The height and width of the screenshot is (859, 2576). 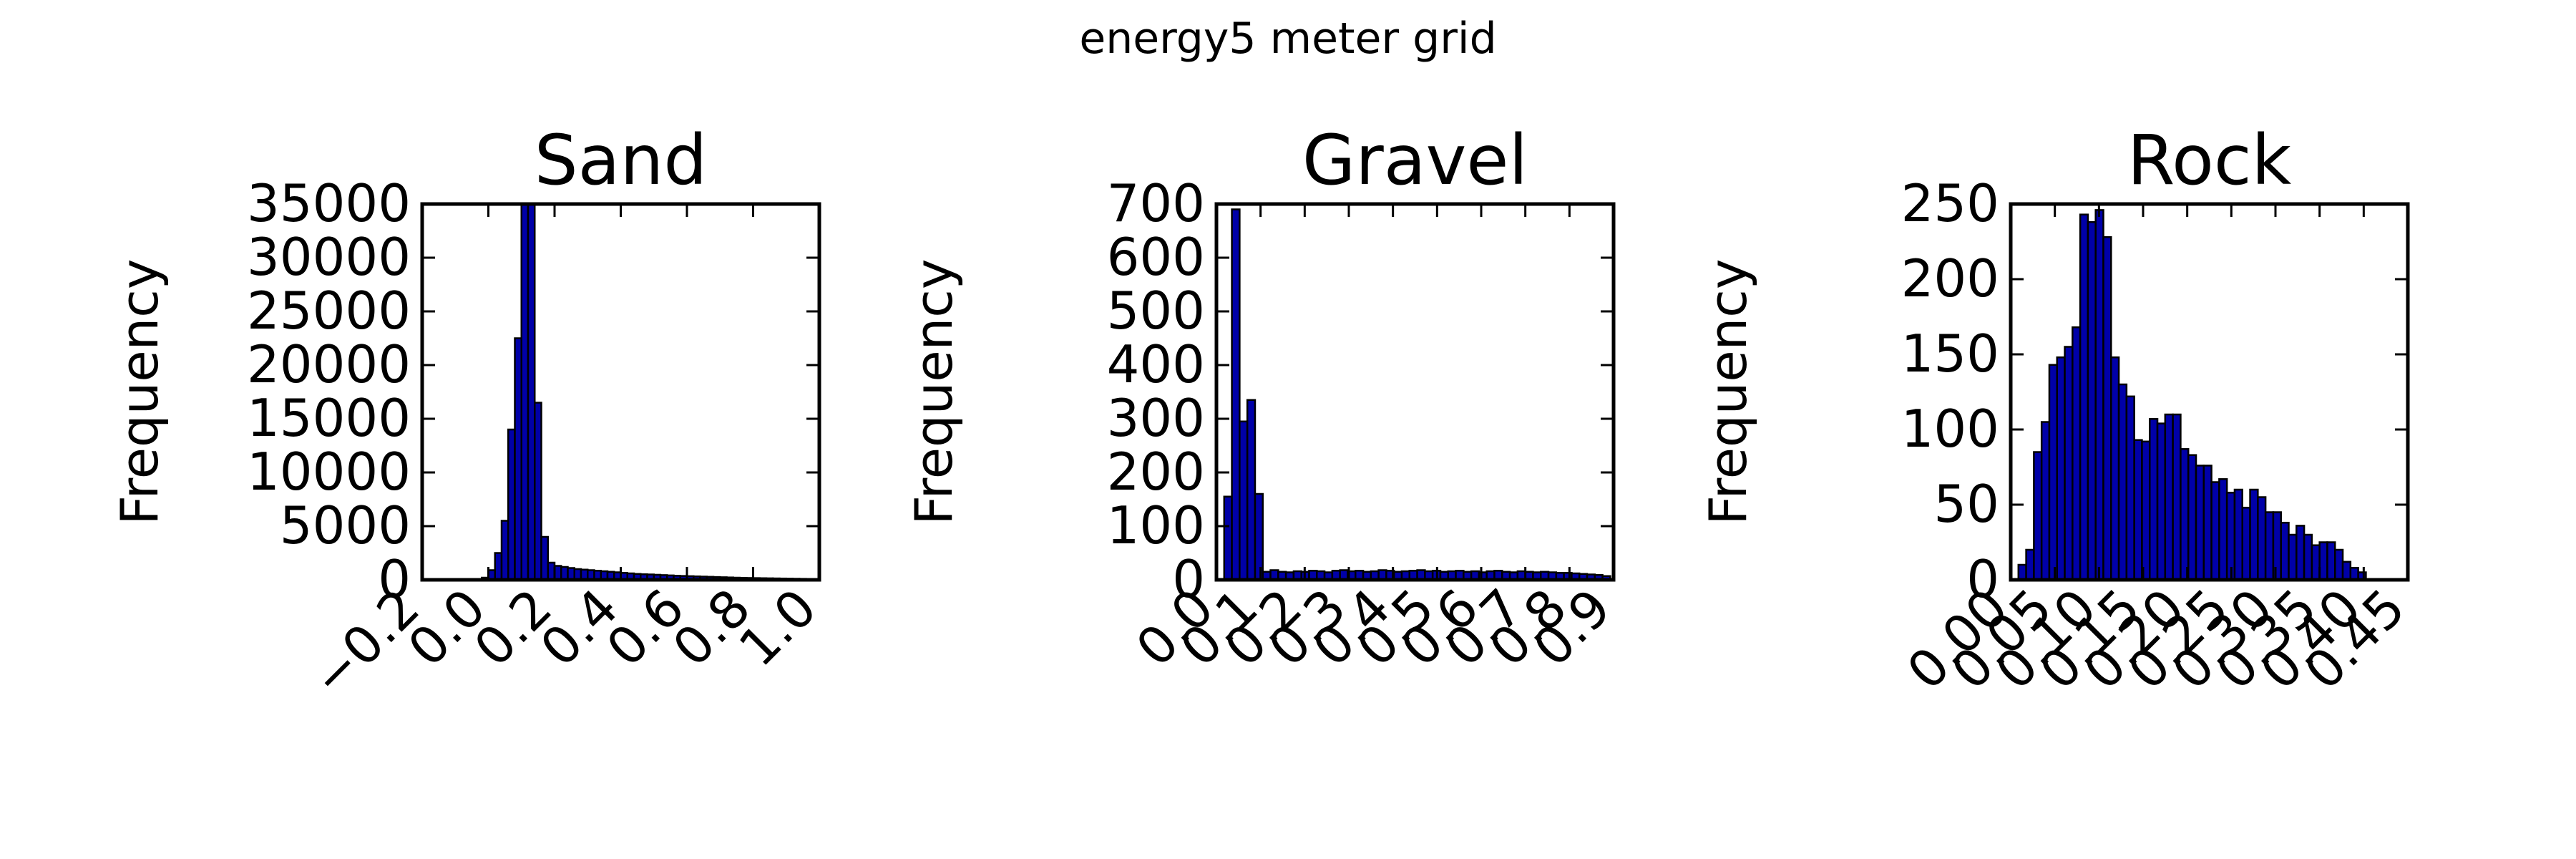 I want to click on sand-bars, so click(x=650, y=392).